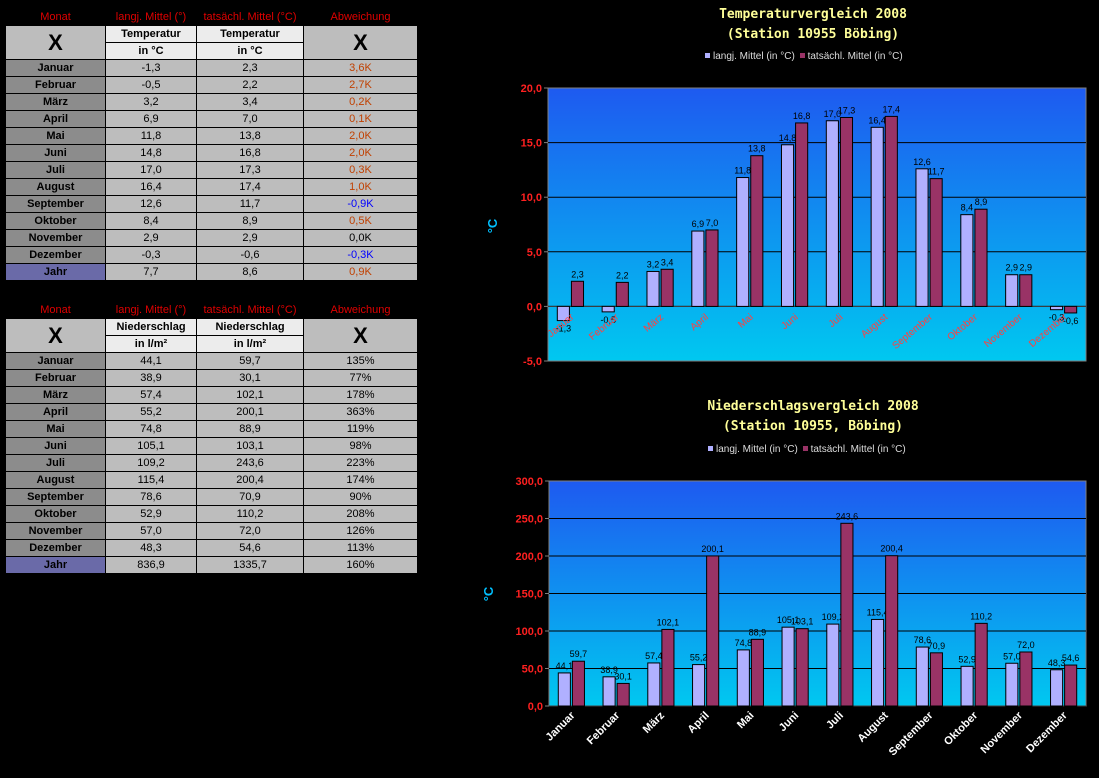  Describe the element at coordinates (211, 565) in the screenshot. I see `table-total-row: Jahr 836,9 1335,7 160%` at that location.